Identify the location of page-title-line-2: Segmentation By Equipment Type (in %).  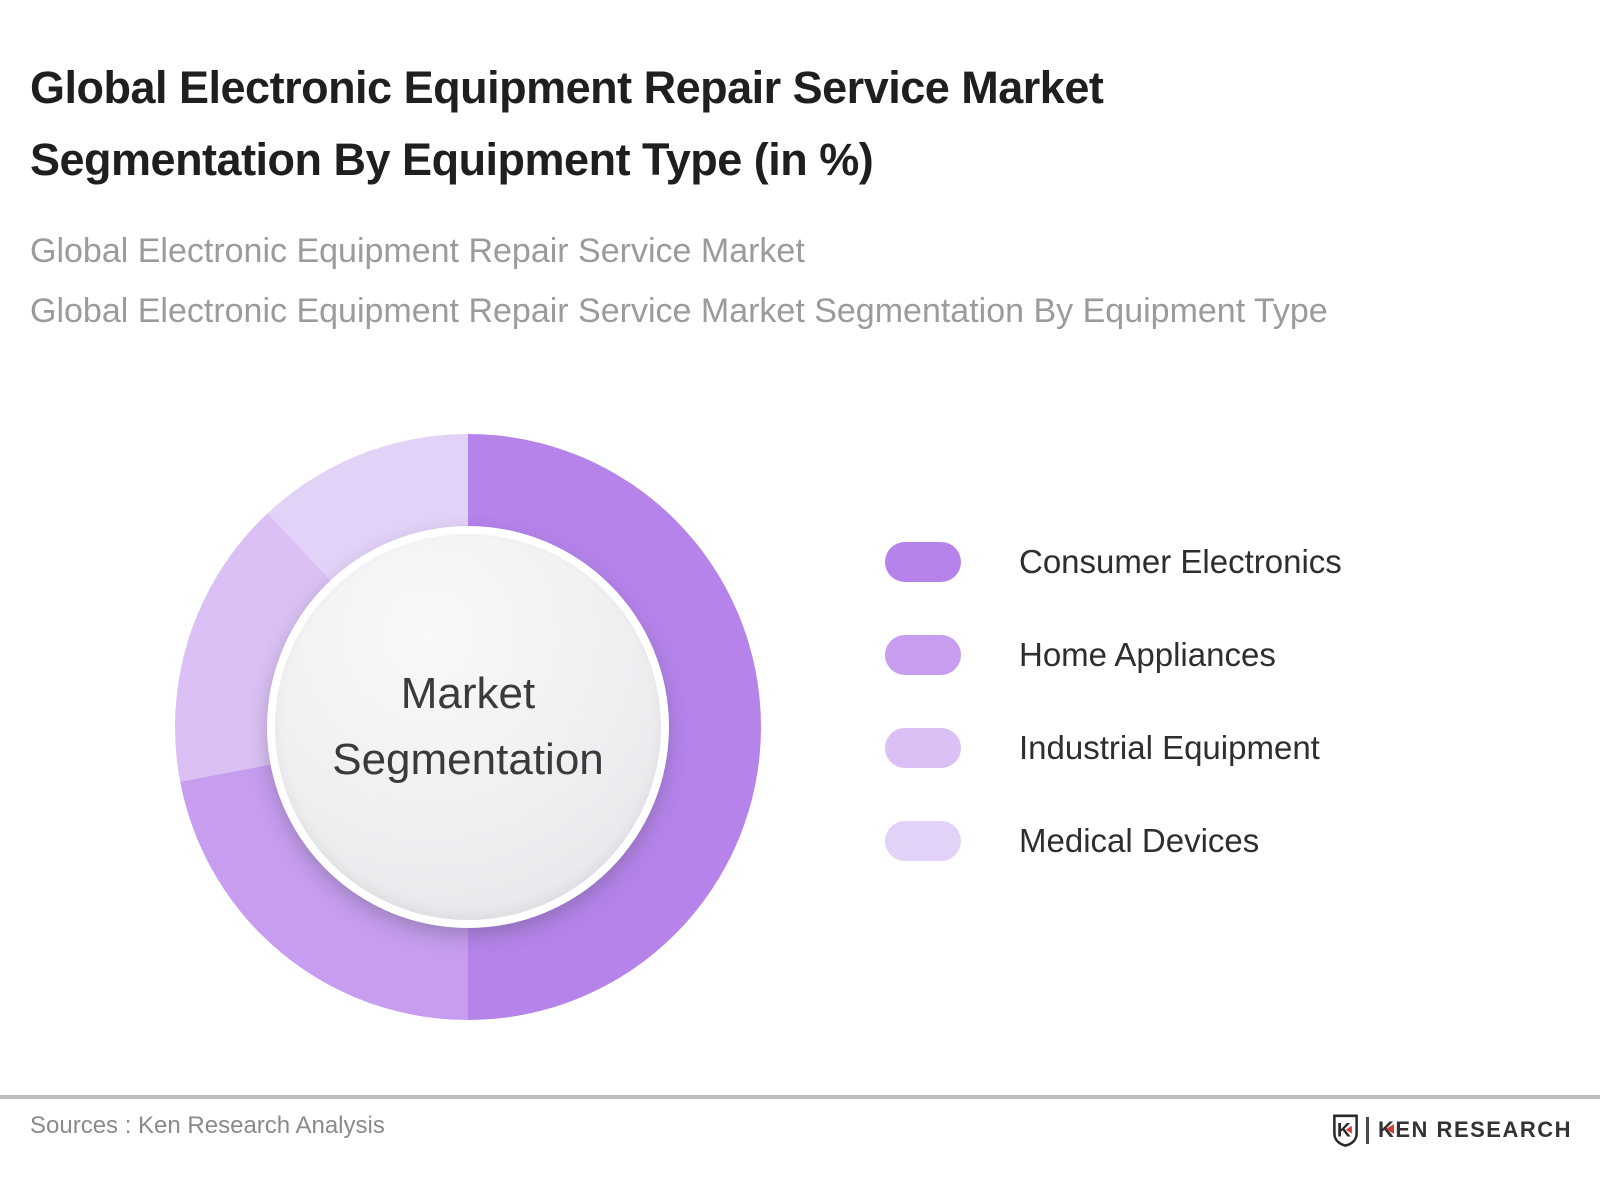
(452, 159).